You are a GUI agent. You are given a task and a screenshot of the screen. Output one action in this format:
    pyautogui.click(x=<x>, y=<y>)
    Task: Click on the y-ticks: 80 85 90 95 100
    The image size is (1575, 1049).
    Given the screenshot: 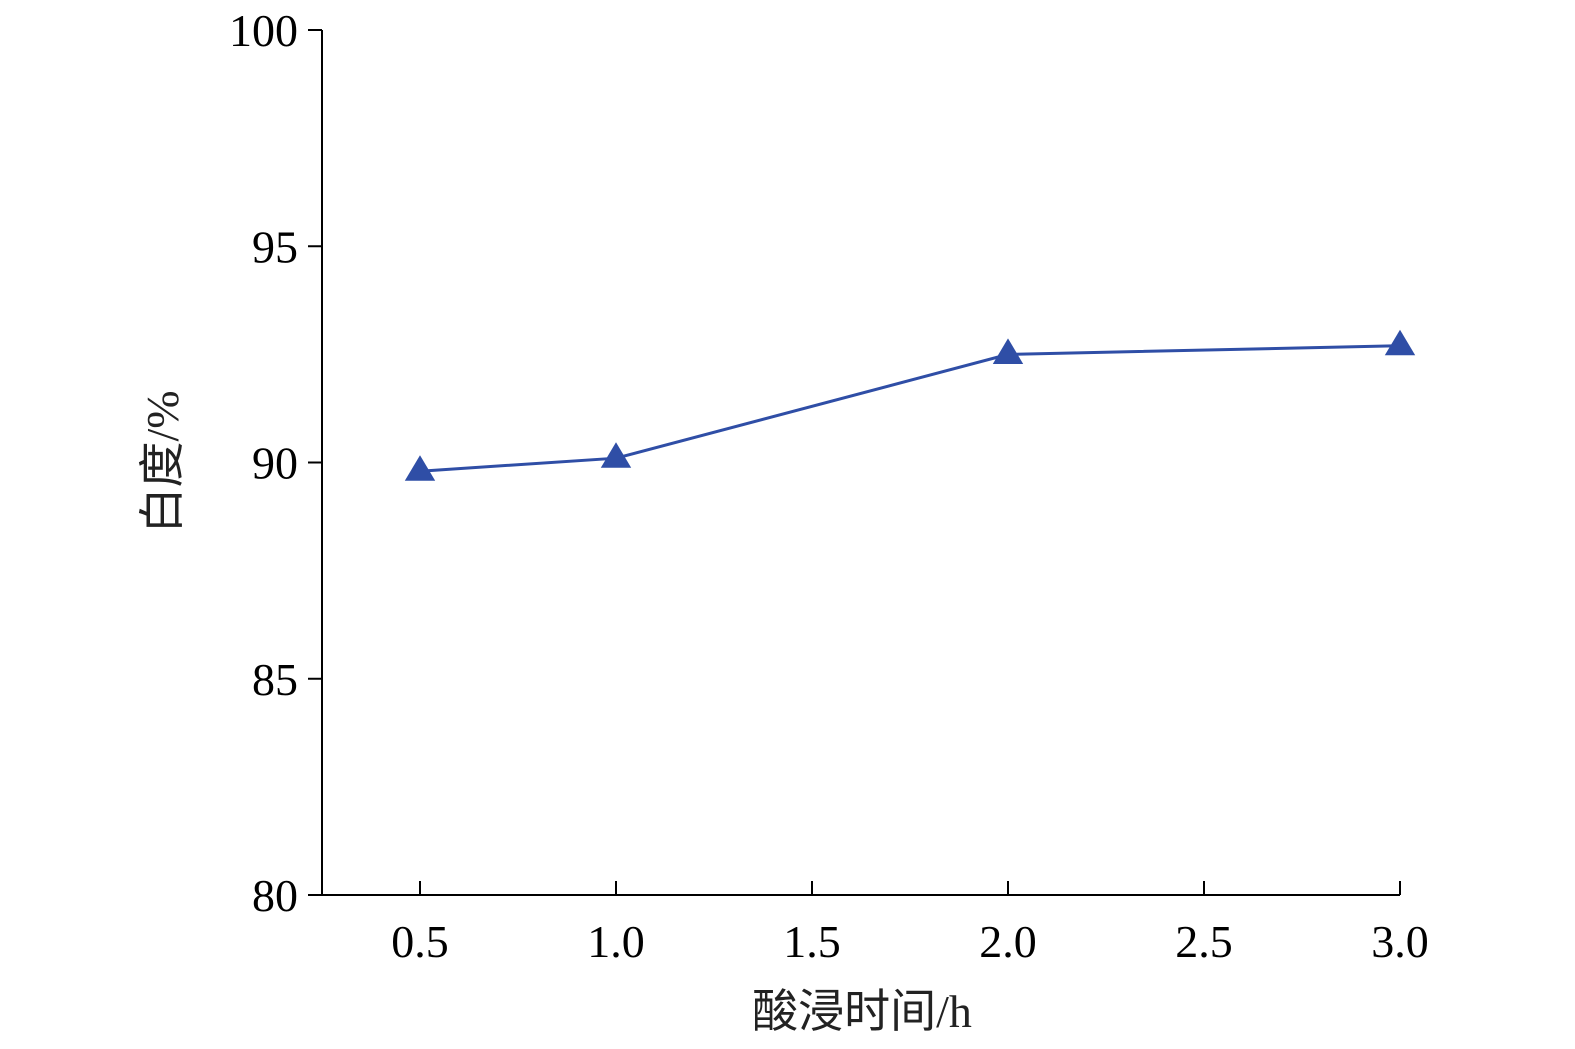 What is the action you would take?
    pyautogui.click(x=275, y=463)
    